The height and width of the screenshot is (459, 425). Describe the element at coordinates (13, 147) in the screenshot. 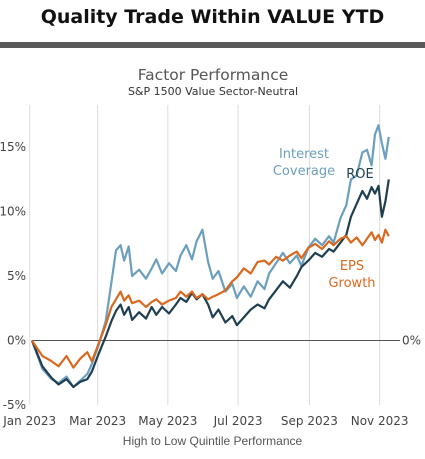

I see `y-tick-label: 15%` at that location.